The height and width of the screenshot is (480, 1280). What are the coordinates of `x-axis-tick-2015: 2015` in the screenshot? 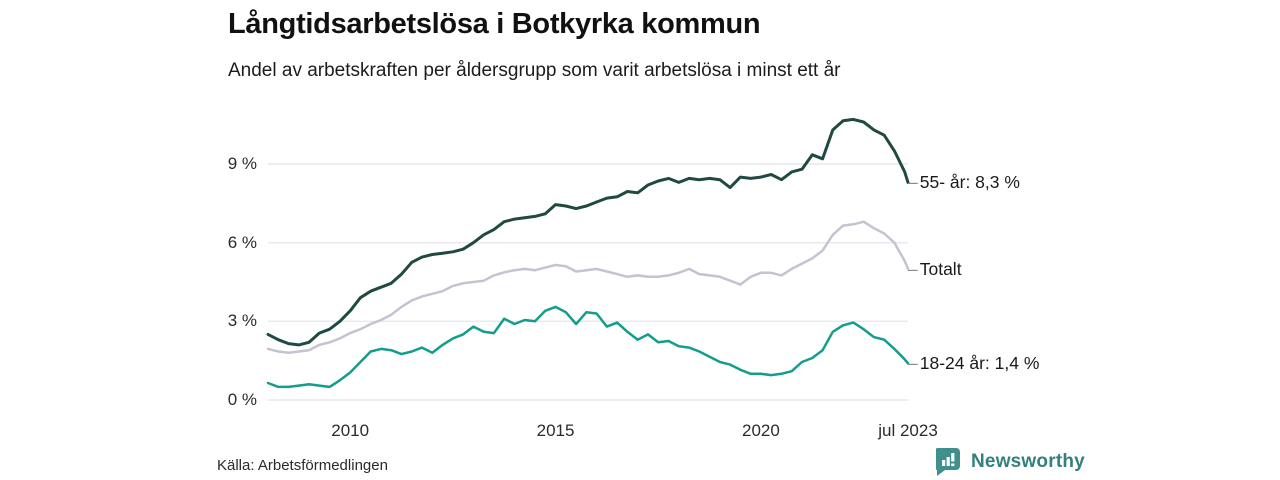 It's located at (555, 430).